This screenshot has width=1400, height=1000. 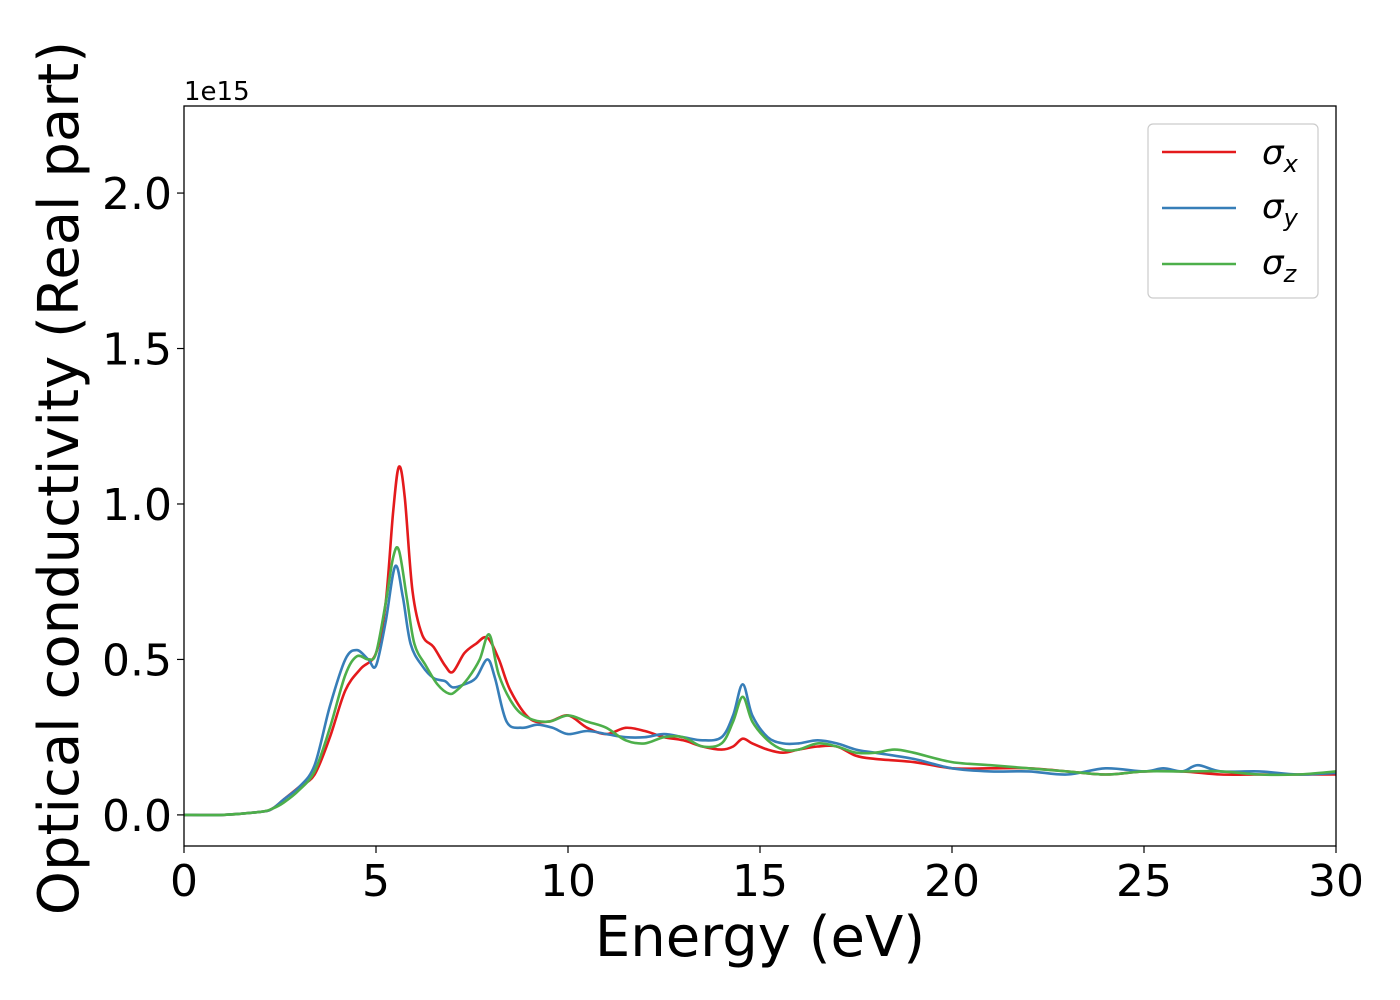 What do you see at coordinates (1280, 209) in the screenshot?
I see `legend-label-sigma-y: σy` at bounding box center [1280, 209].